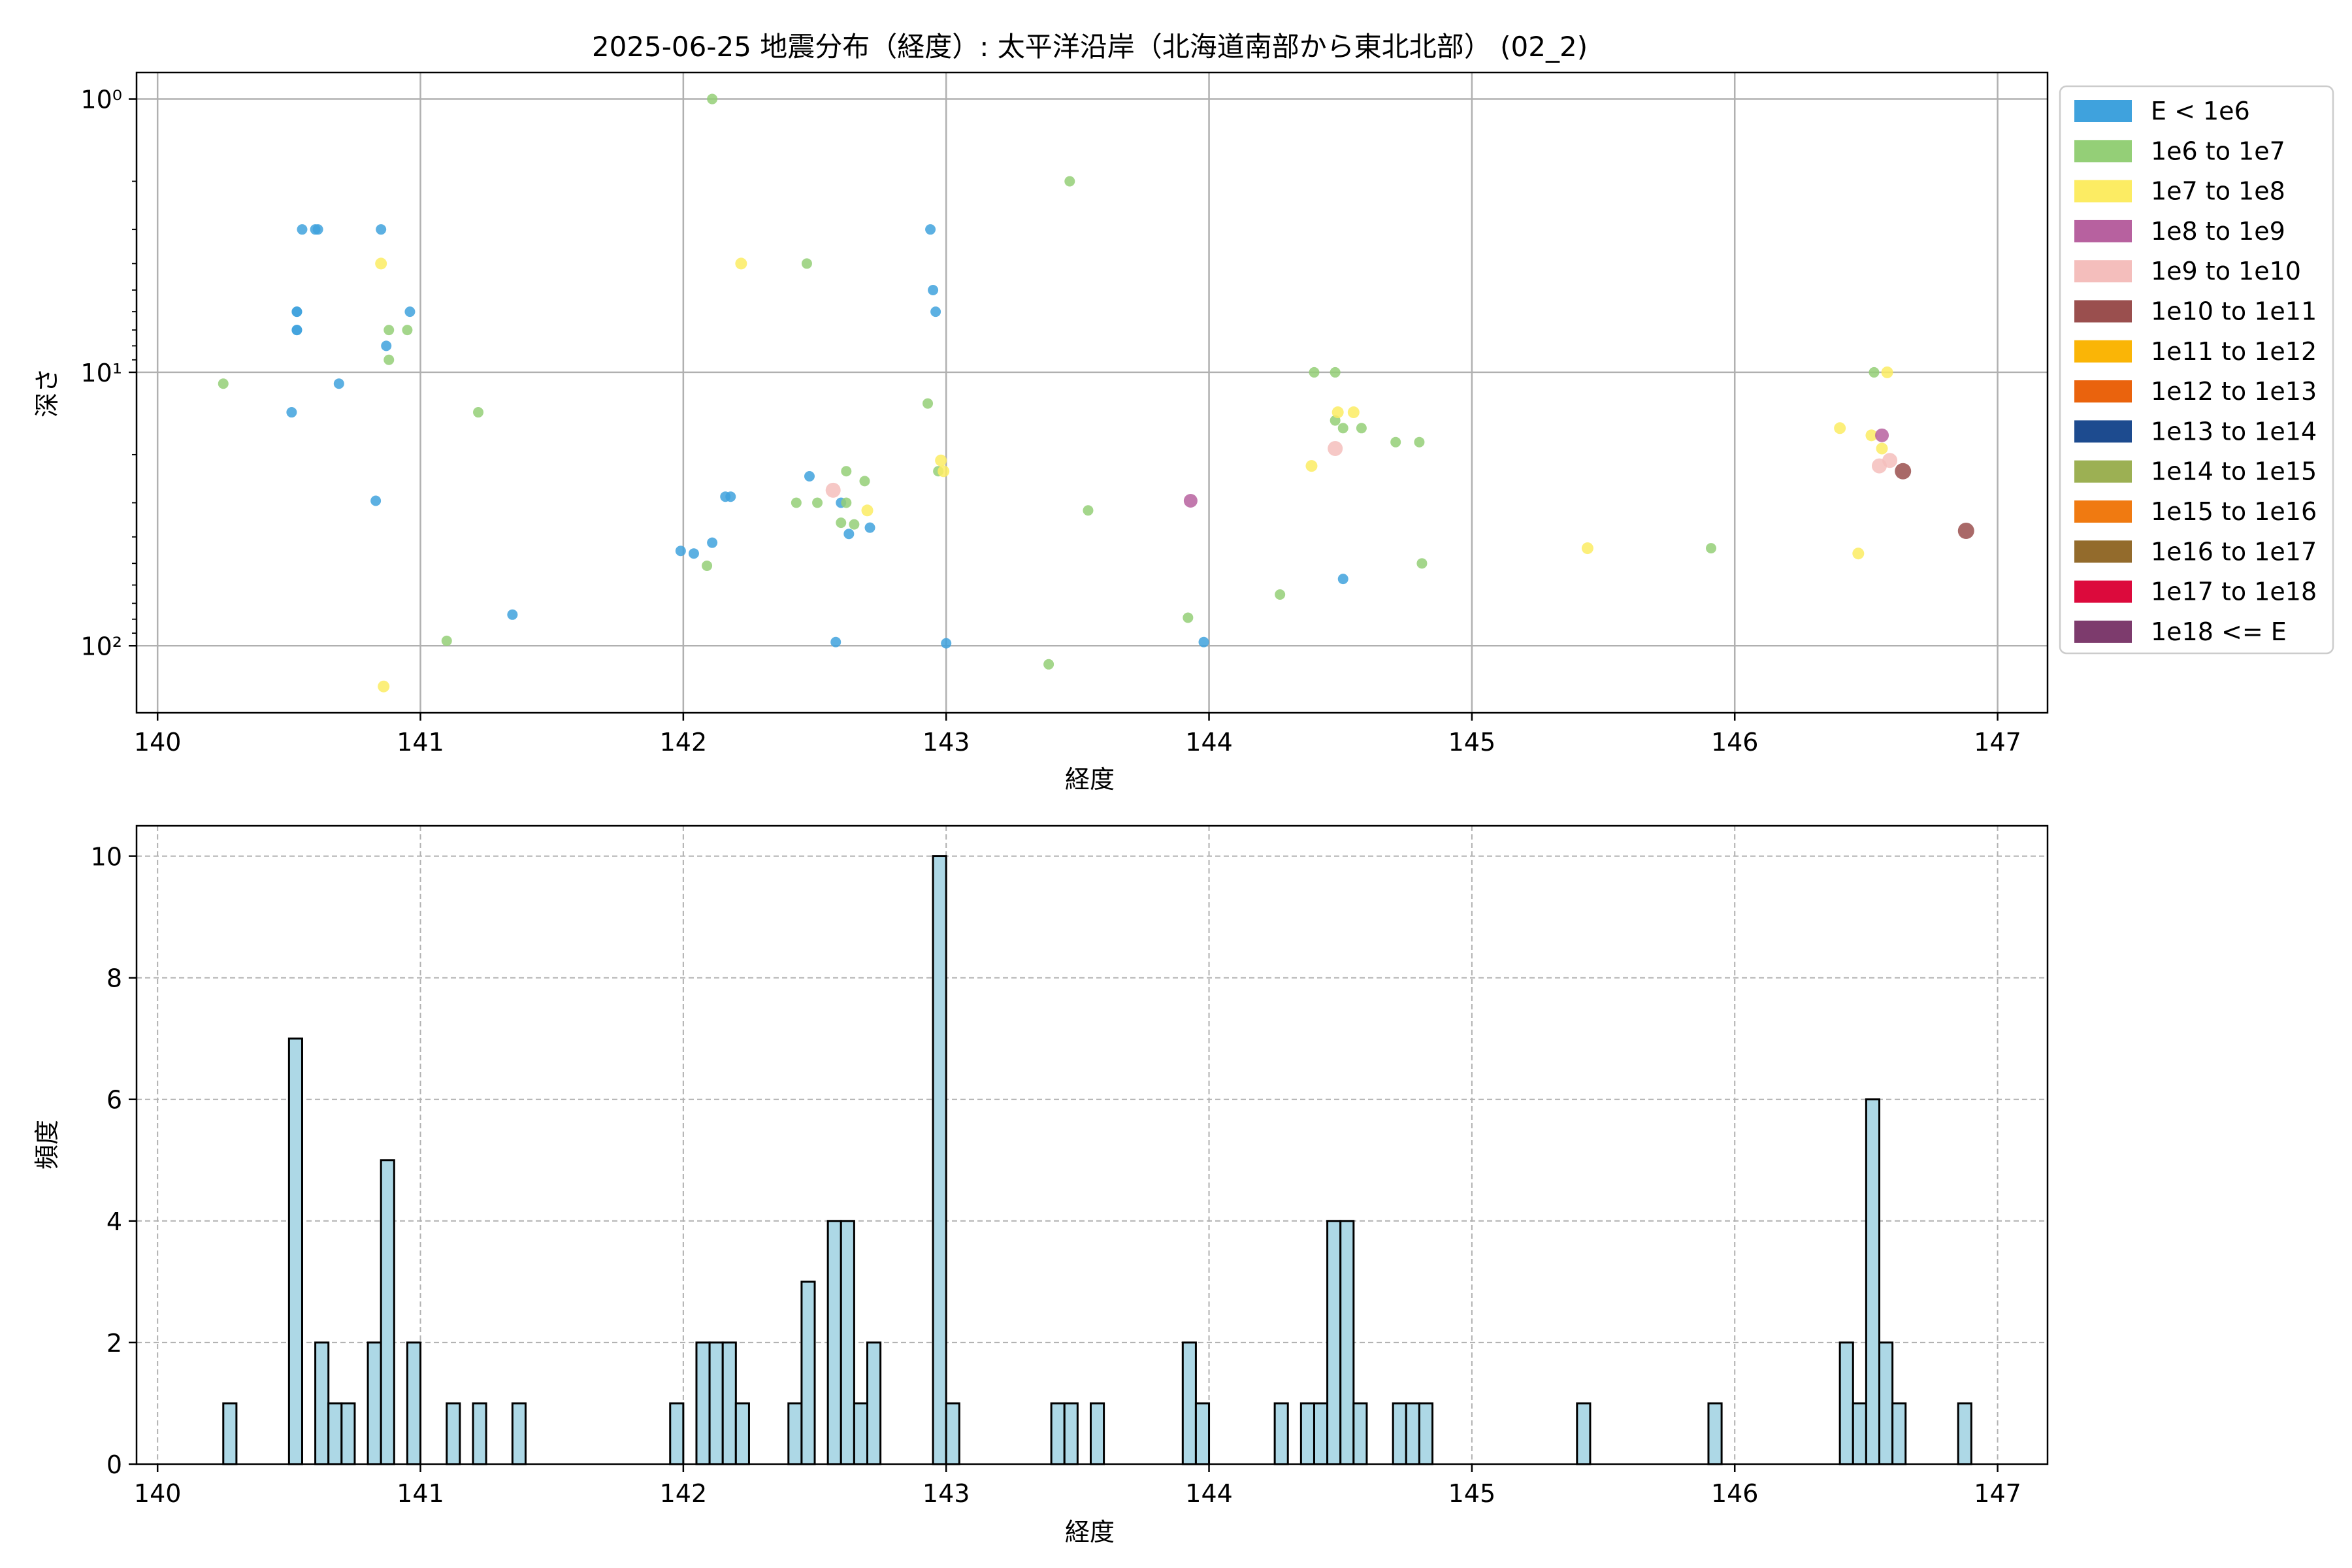 Image resolution: width=2352 pixels, height=1568 pixels. I want to click on legend-label: 1e13 to 1e14, so click(2234, 431).